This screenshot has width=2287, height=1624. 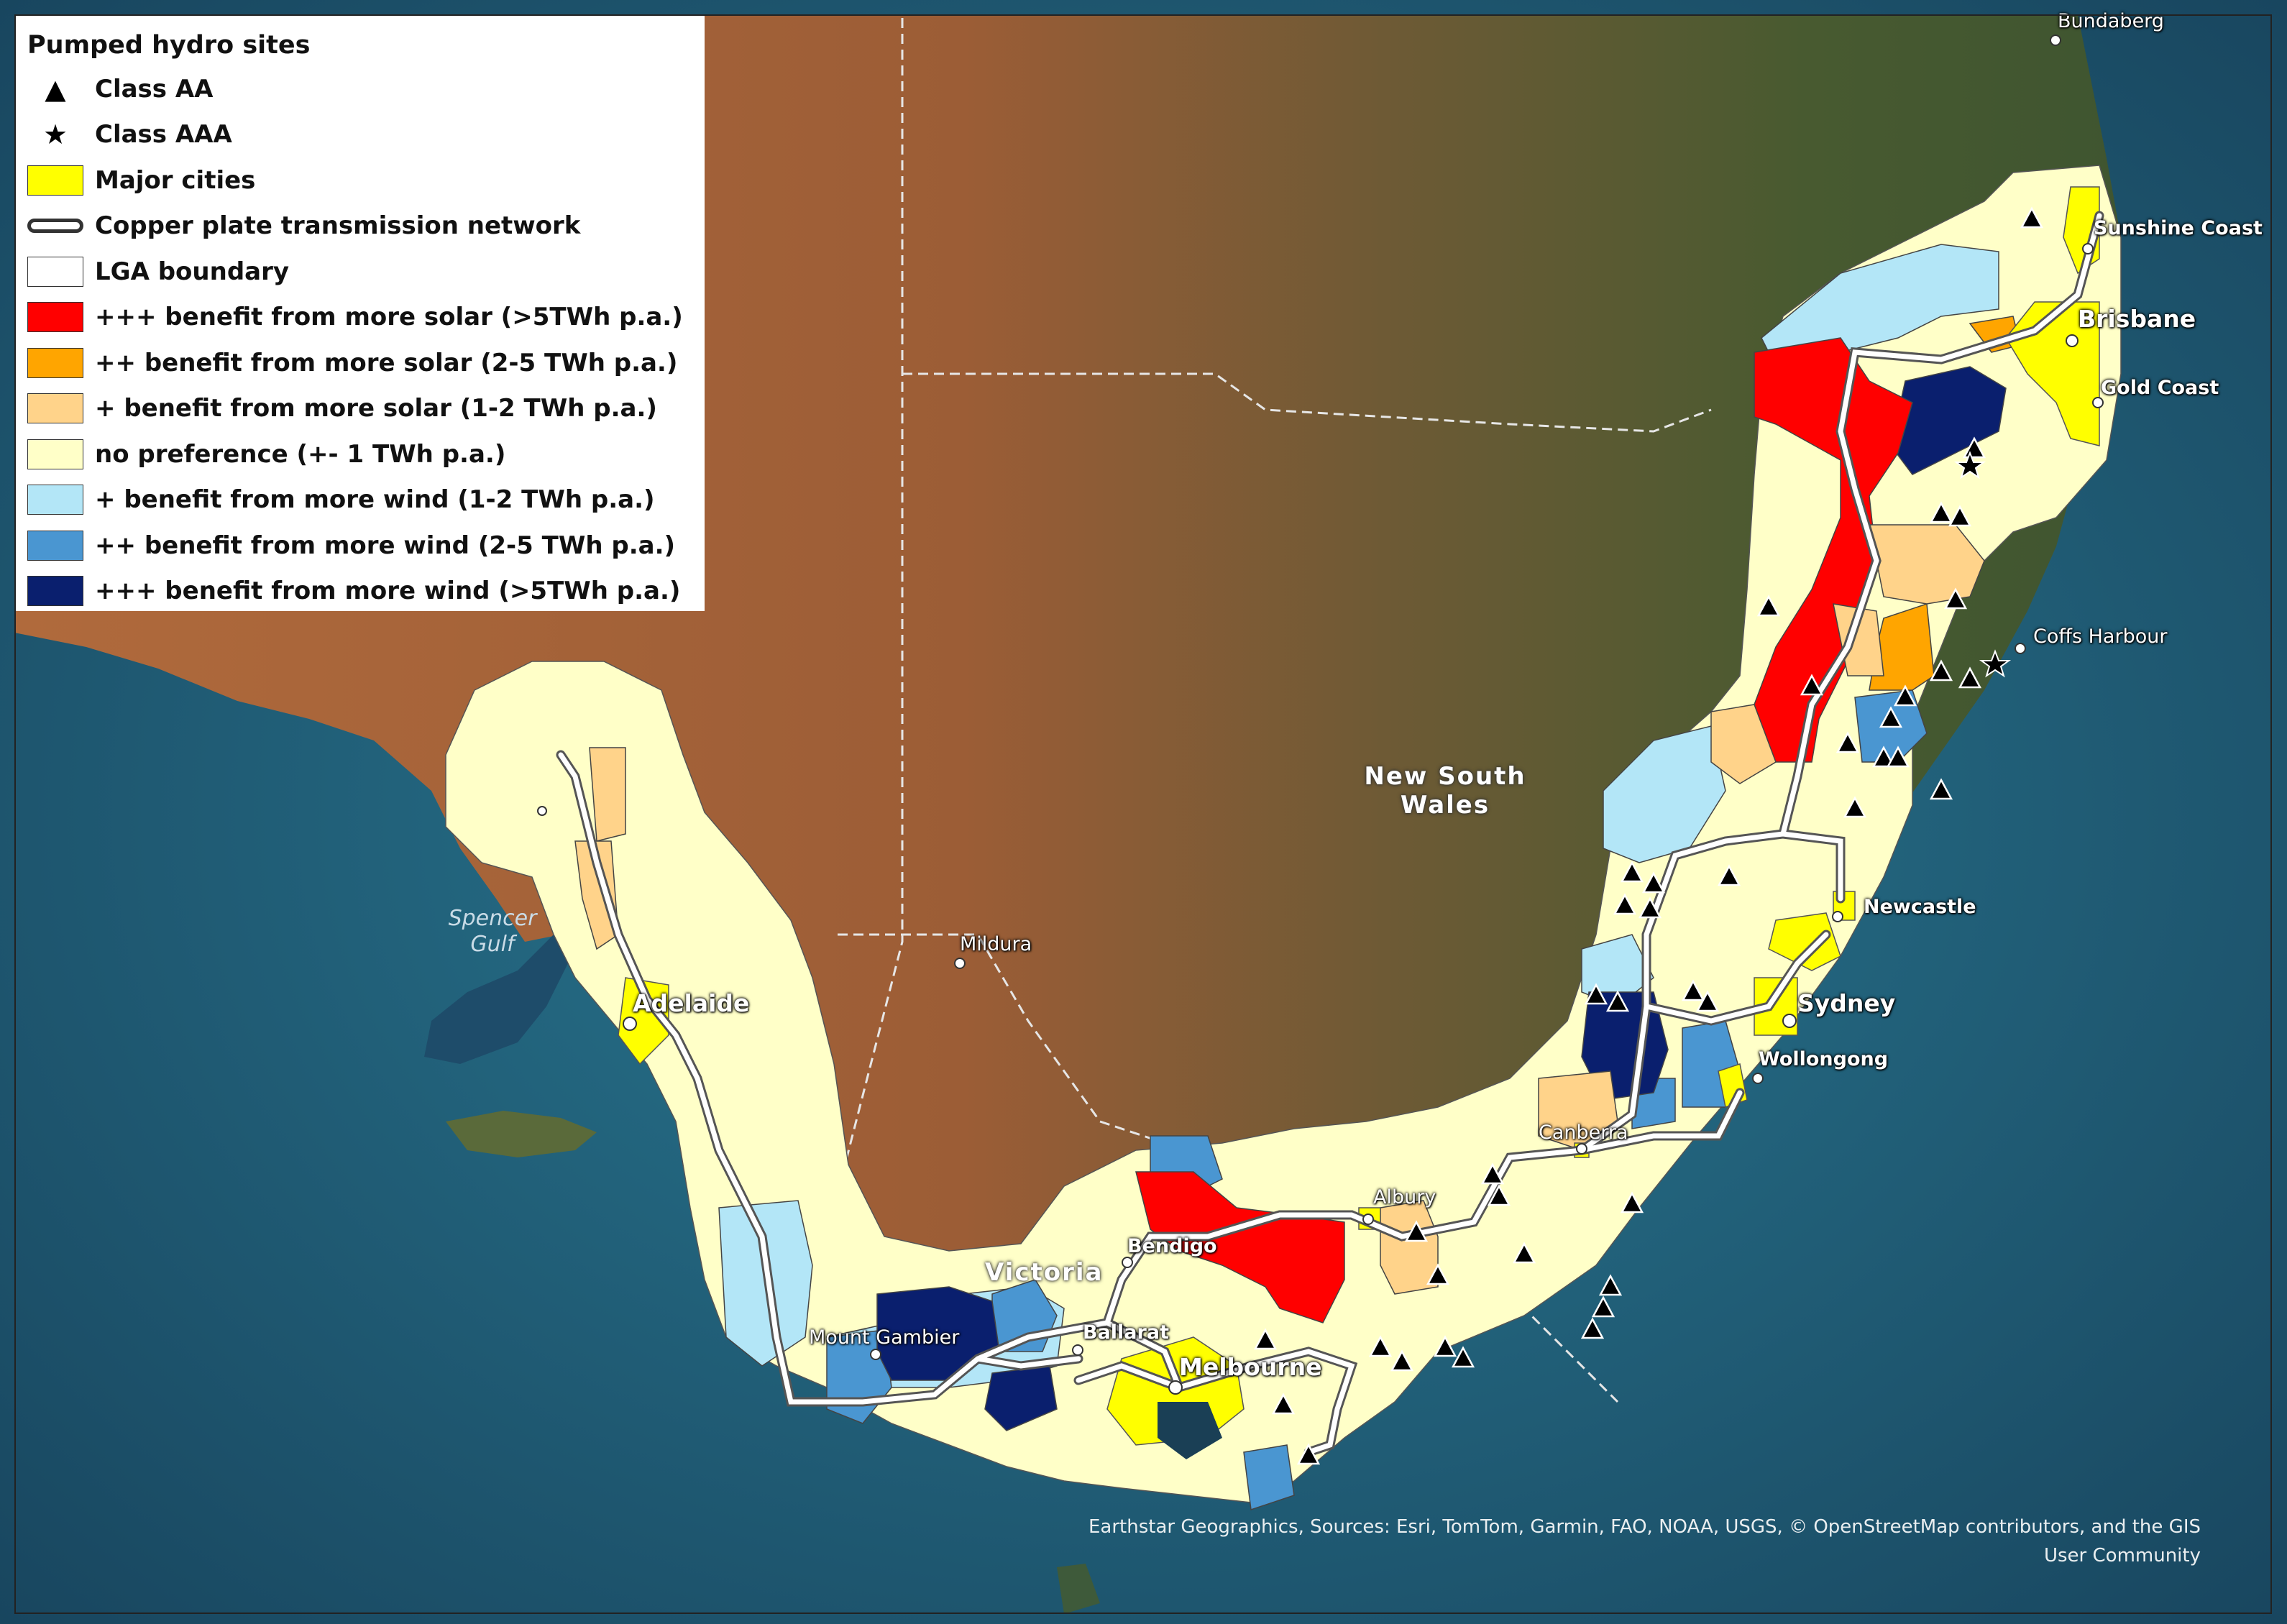 I want to click on legend-item: +++ benefit from more wind (>5TWh p.a.), so click(x=359, y=592).